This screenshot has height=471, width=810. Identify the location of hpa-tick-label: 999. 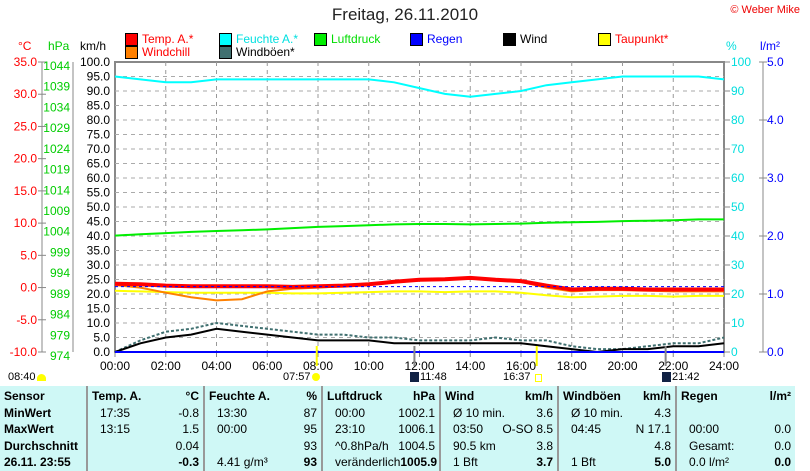
(60, 252).